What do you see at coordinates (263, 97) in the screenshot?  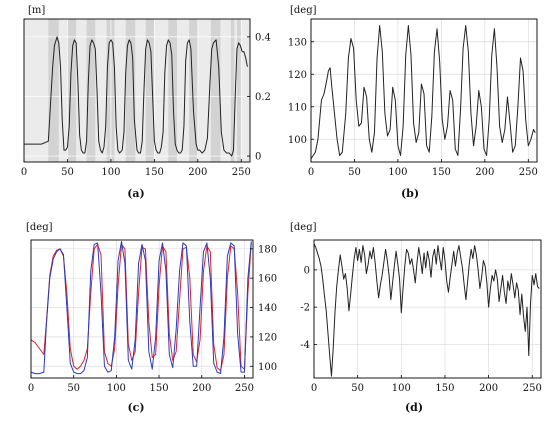 I see `y-tick-label-1: 0.2` at bounding box center [263, 97].